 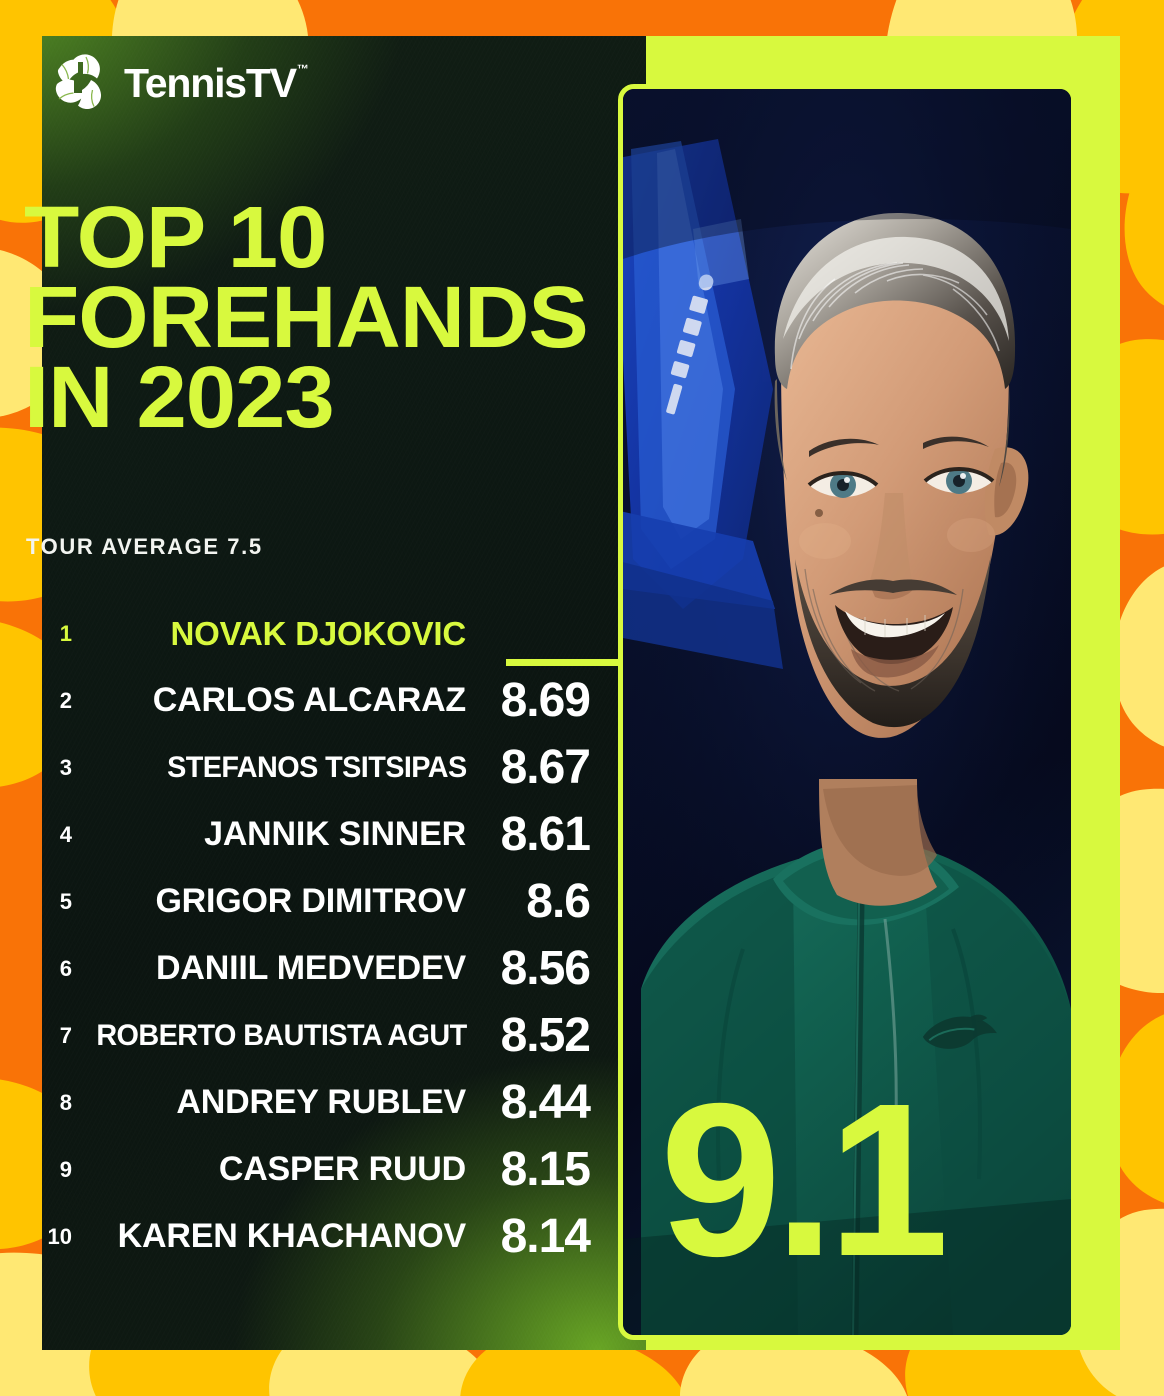 What do you see at coordinates (317, 767) in the screenshot?
I see `player-name: STEFANOS TSITSIPAS` at bounding box center [317, 767].